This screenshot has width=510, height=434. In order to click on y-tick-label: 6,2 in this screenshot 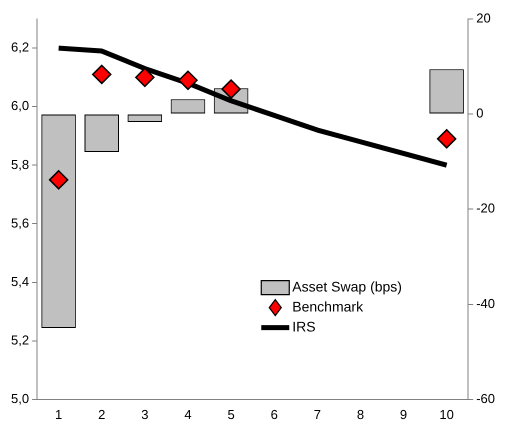, I will do `click(20, 47)`.